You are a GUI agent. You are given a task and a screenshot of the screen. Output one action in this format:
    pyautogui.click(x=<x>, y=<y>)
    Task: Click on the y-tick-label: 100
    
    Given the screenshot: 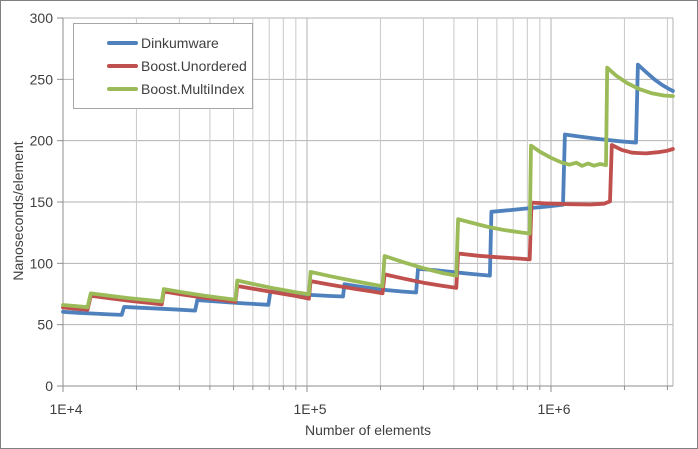 What is the action you would take?
    pyautogui.click(x=42, y=263)
    